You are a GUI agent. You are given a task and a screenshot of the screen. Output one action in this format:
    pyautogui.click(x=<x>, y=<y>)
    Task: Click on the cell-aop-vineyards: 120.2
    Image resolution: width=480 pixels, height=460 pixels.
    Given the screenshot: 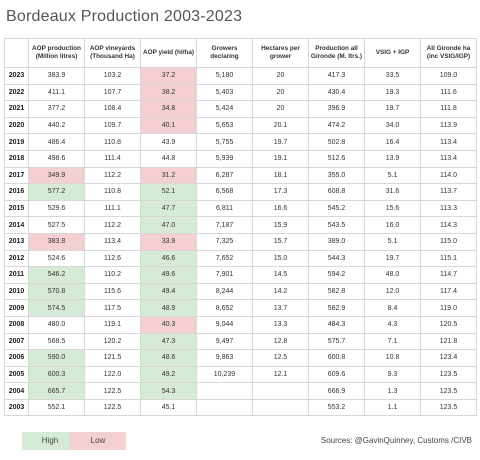 What is the action you would take?
    pyautogui.click(x=112, y=341)
    